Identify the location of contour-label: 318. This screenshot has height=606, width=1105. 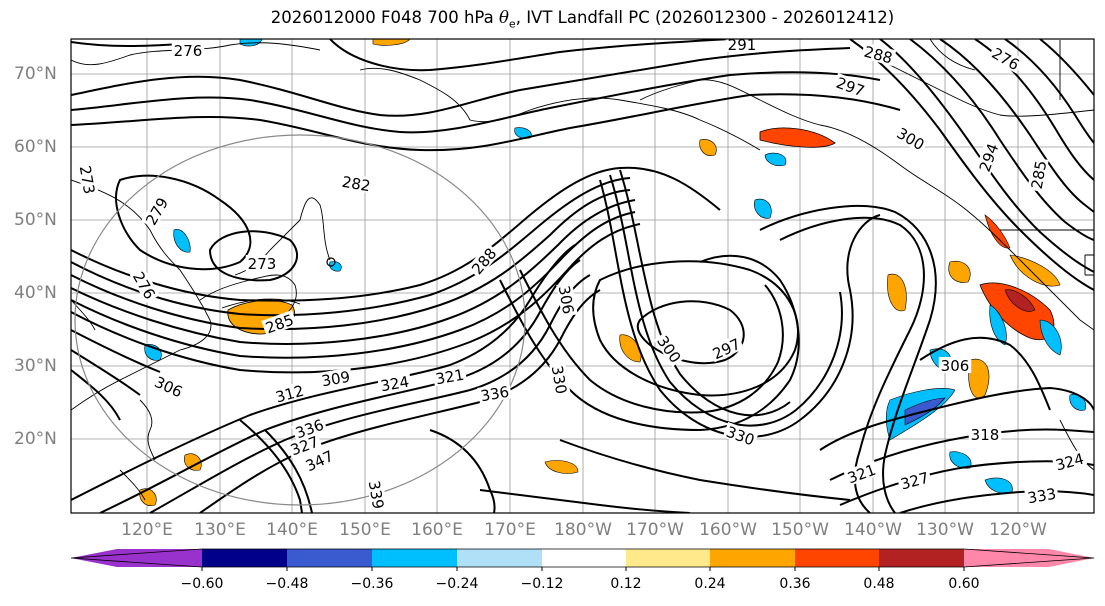
(985, 435).